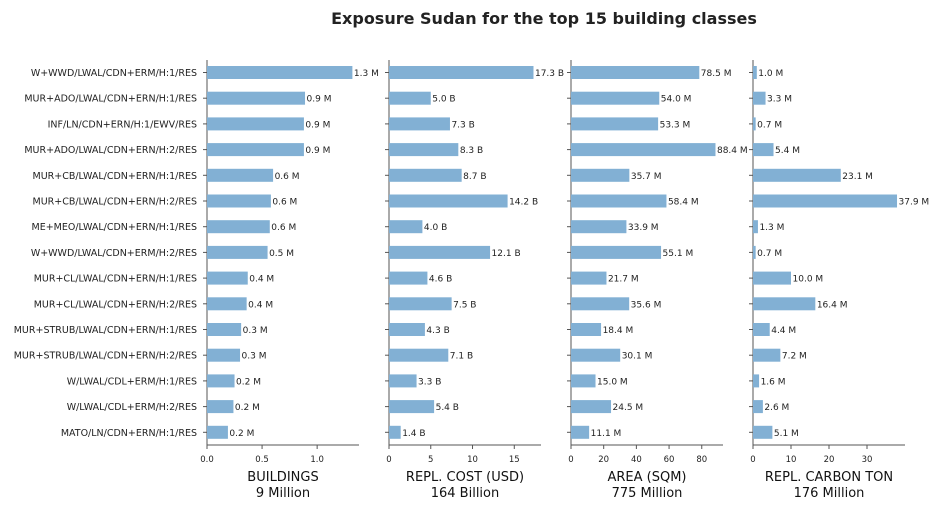  What do you see at coordinates (612, 382) in the screenshot?
I see `bar-value-label: 15.0 M` at bounding box center [612, 382].